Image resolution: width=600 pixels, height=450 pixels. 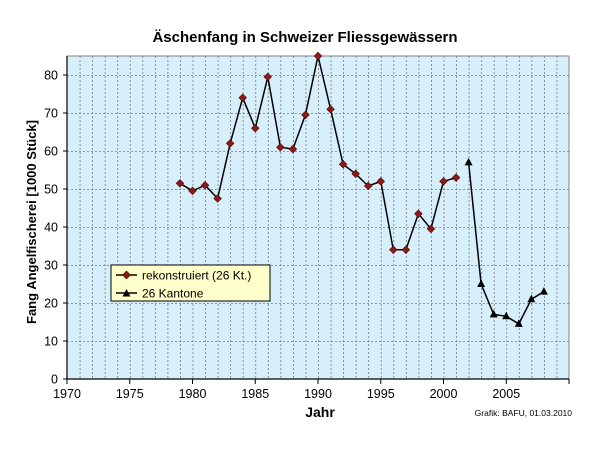 I want to click on x-tick-label: 2005, so click(x=506, y=394).